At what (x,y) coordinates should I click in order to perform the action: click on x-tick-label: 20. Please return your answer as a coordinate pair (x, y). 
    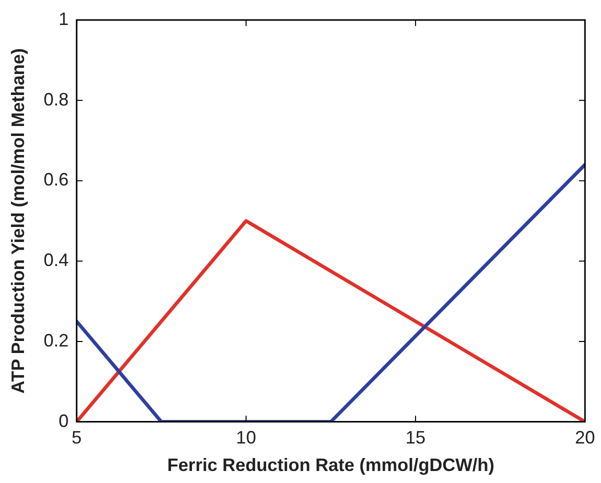
    Looking at the image, I should click on (585, 438).